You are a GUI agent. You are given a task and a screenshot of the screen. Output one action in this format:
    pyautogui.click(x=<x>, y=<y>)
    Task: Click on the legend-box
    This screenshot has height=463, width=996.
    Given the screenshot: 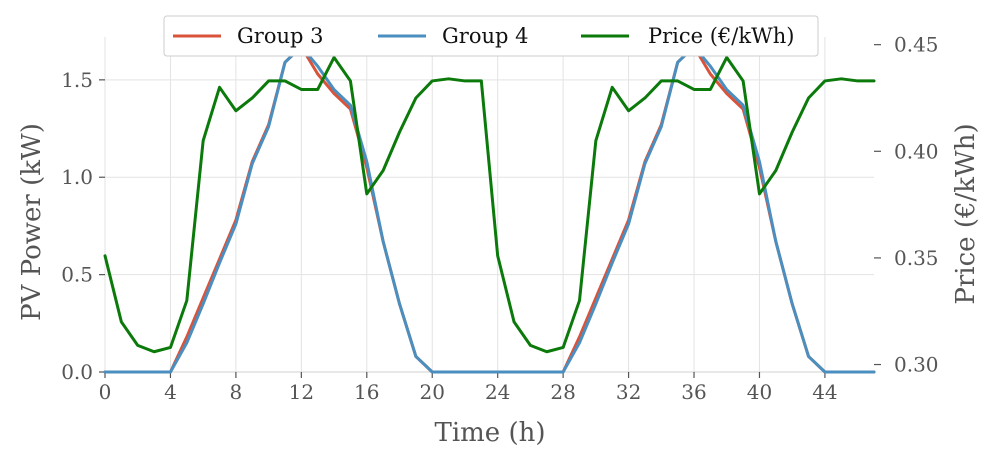 What is the action you would take?
    pyautogui.click(x=491, y=36)
    